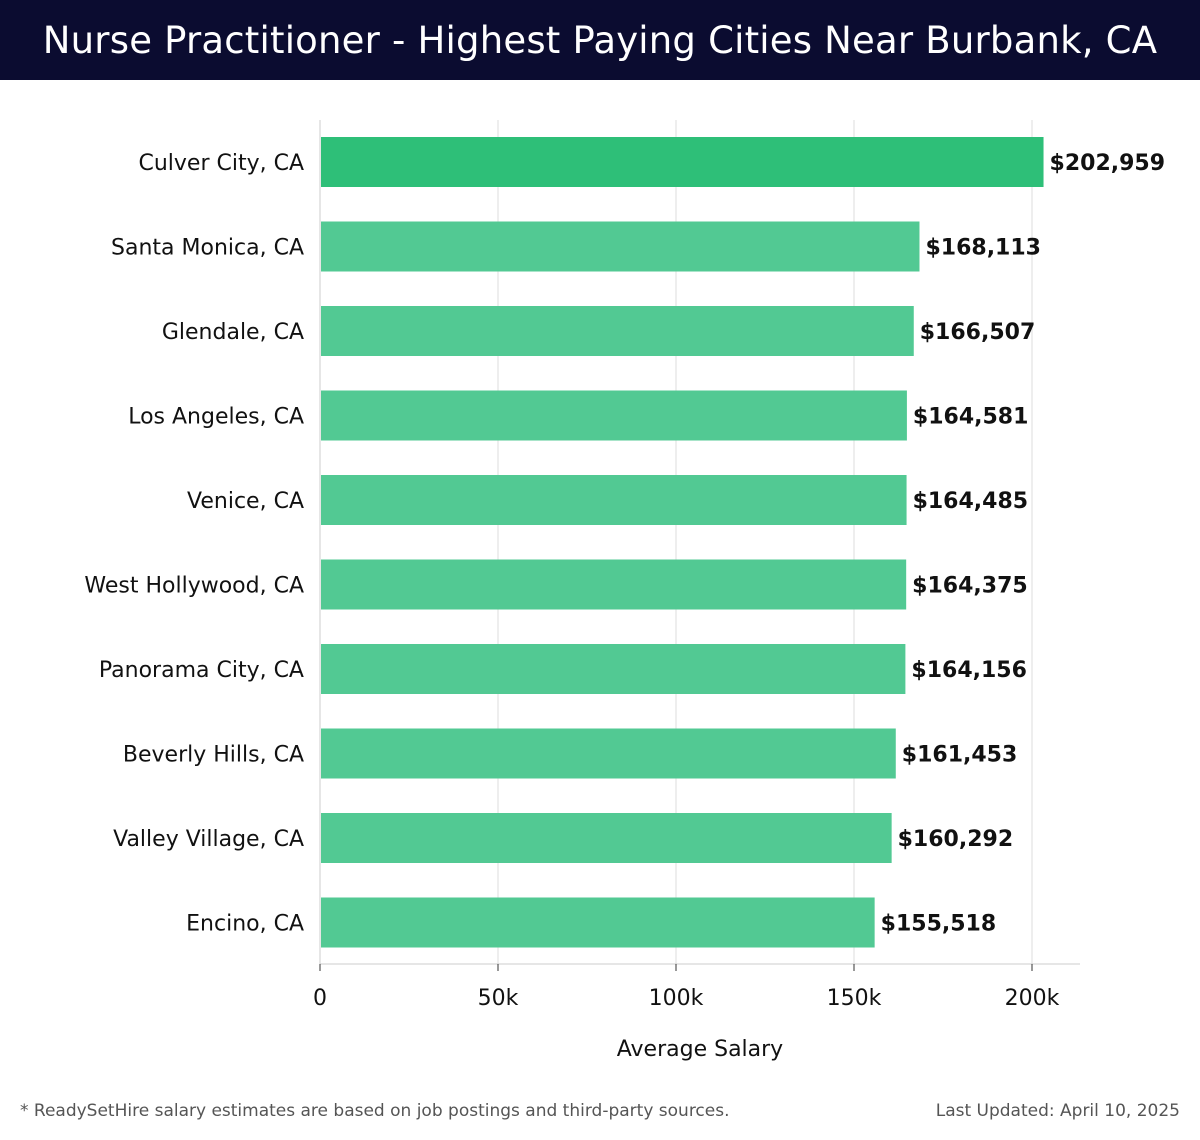 This screenshot has height=1140, width=1200. What do you see at coordinates (676, 998) in the screenshot?
I see `x-tick-label: 100k` at bounding box center [676, 998].